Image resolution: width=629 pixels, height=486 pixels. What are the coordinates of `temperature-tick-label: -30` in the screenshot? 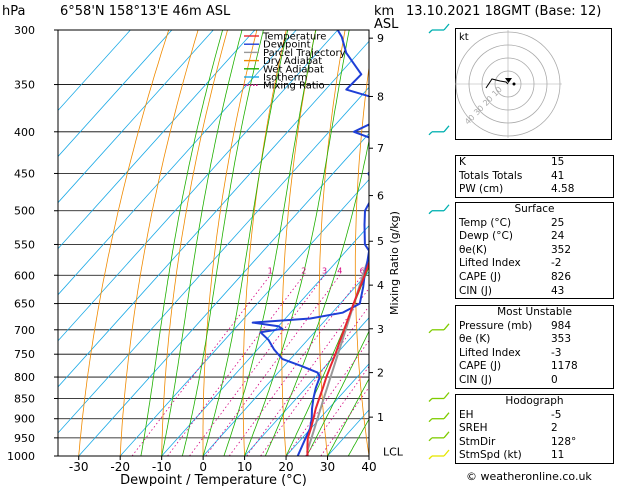 It's located at (79, 467).